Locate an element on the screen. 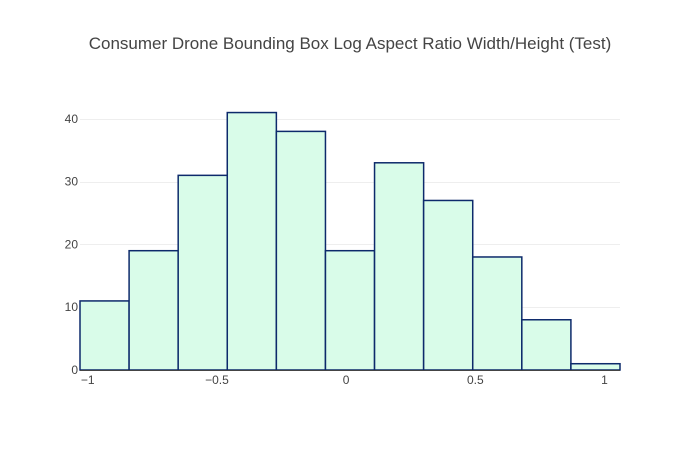 This screenshot has height=450, width=700. y-tick-label: 30 is located at coordinates (72, 182).